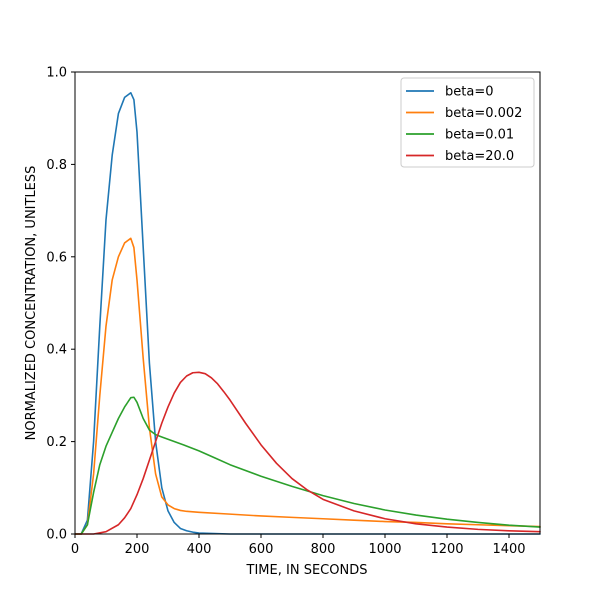  Describe the element at coordinates (446, 549) in the screenshot. I see `x-tick-label: 1200` at that location.